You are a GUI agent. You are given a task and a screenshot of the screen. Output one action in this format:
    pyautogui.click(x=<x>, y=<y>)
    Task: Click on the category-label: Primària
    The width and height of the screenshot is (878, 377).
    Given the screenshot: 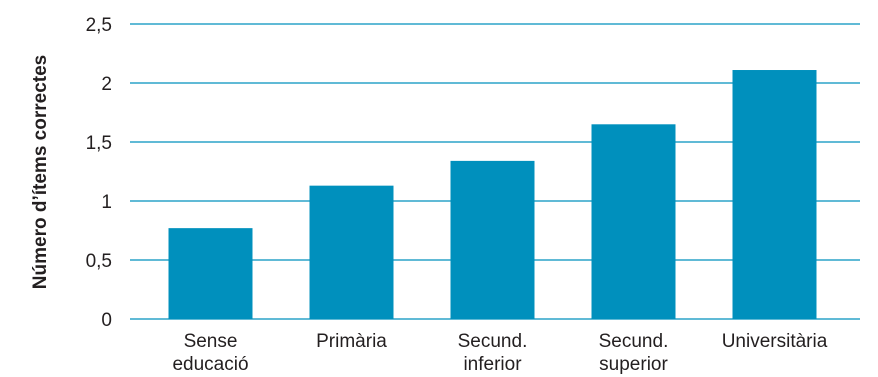 What is the action you would take?
    pyautogui.click(x=351, y=341)
    